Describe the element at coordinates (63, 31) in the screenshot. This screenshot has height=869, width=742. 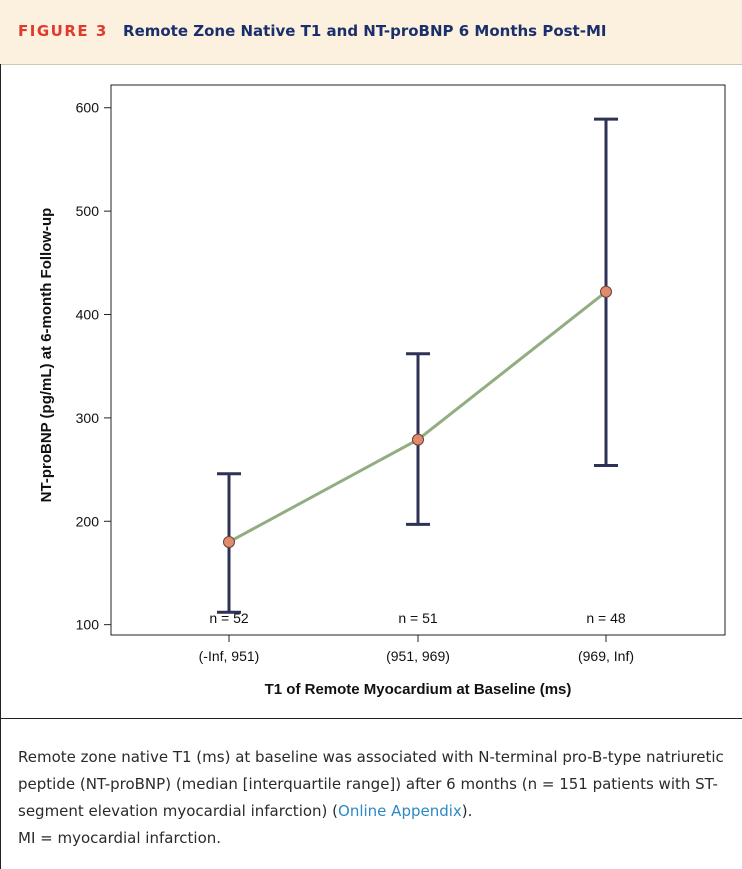
I see `figure-label: FIGURE 3` at that location.